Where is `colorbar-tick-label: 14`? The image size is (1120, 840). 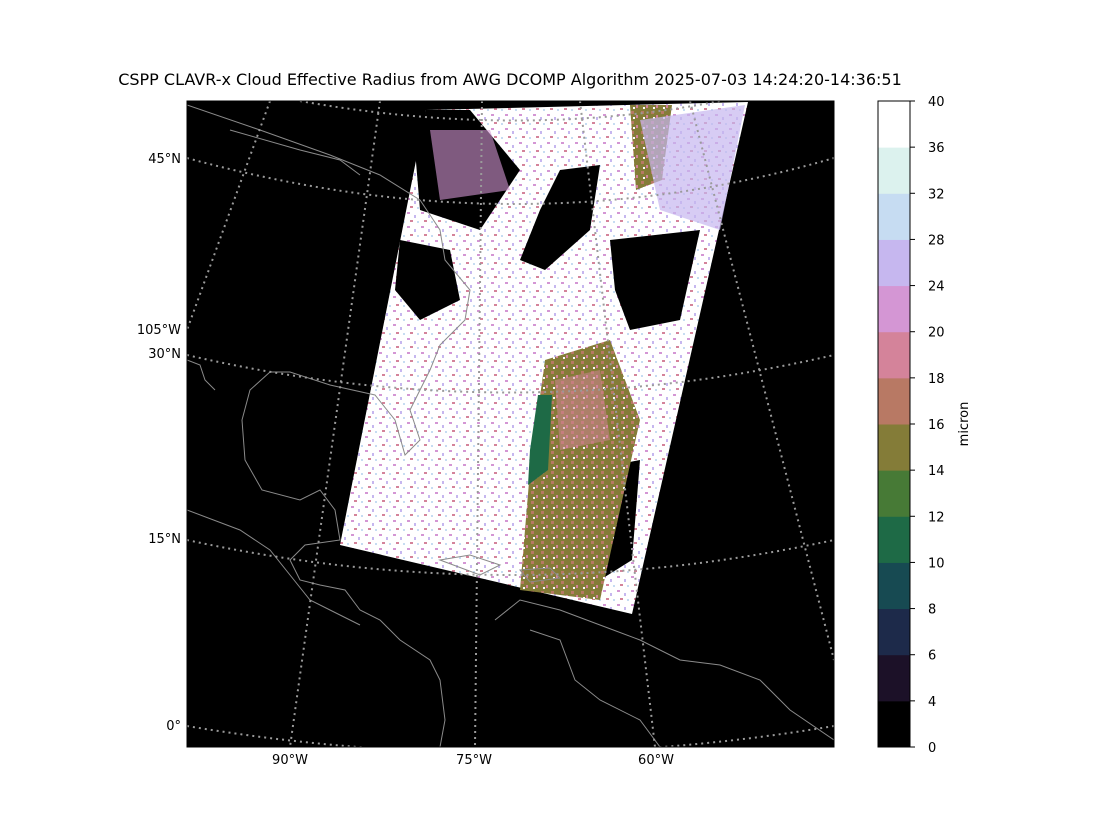 colorbar-tick-label: 14 is located at coordinates (936, 471).